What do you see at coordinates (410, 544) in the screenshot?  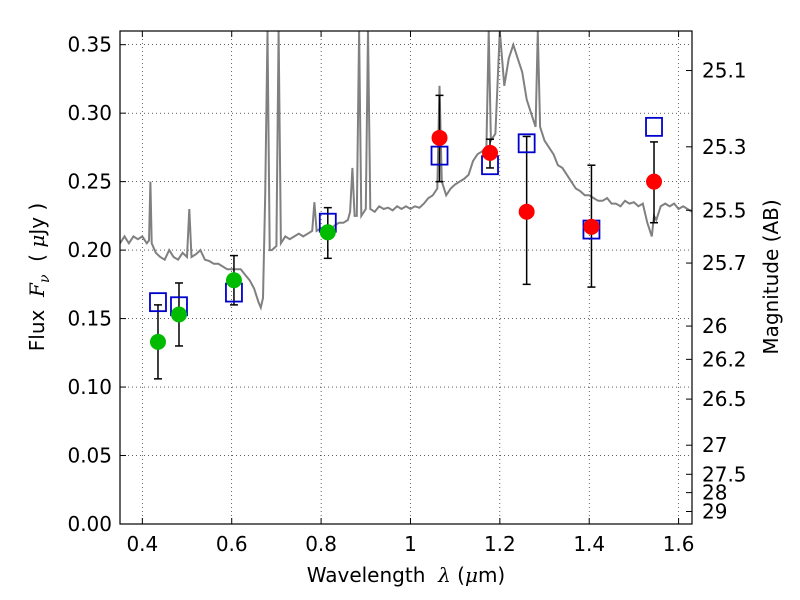 I see `x-tick-label: 1` at bounding box center [410, 544].